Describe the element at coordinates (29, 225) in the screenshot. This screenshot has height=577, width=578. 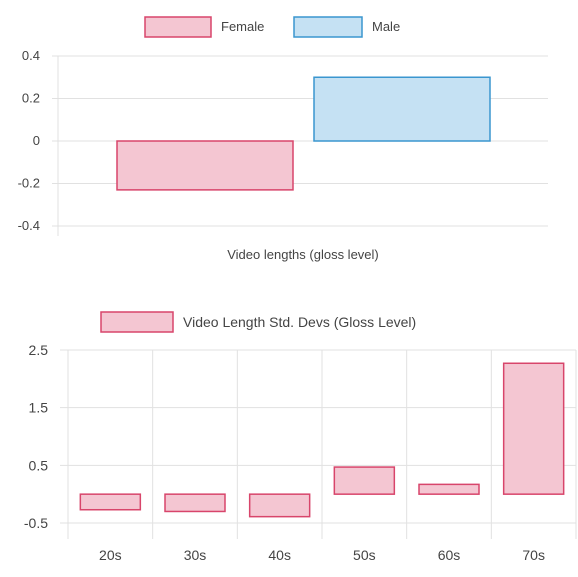
I see `y-tick-label: -0.4` at that location.